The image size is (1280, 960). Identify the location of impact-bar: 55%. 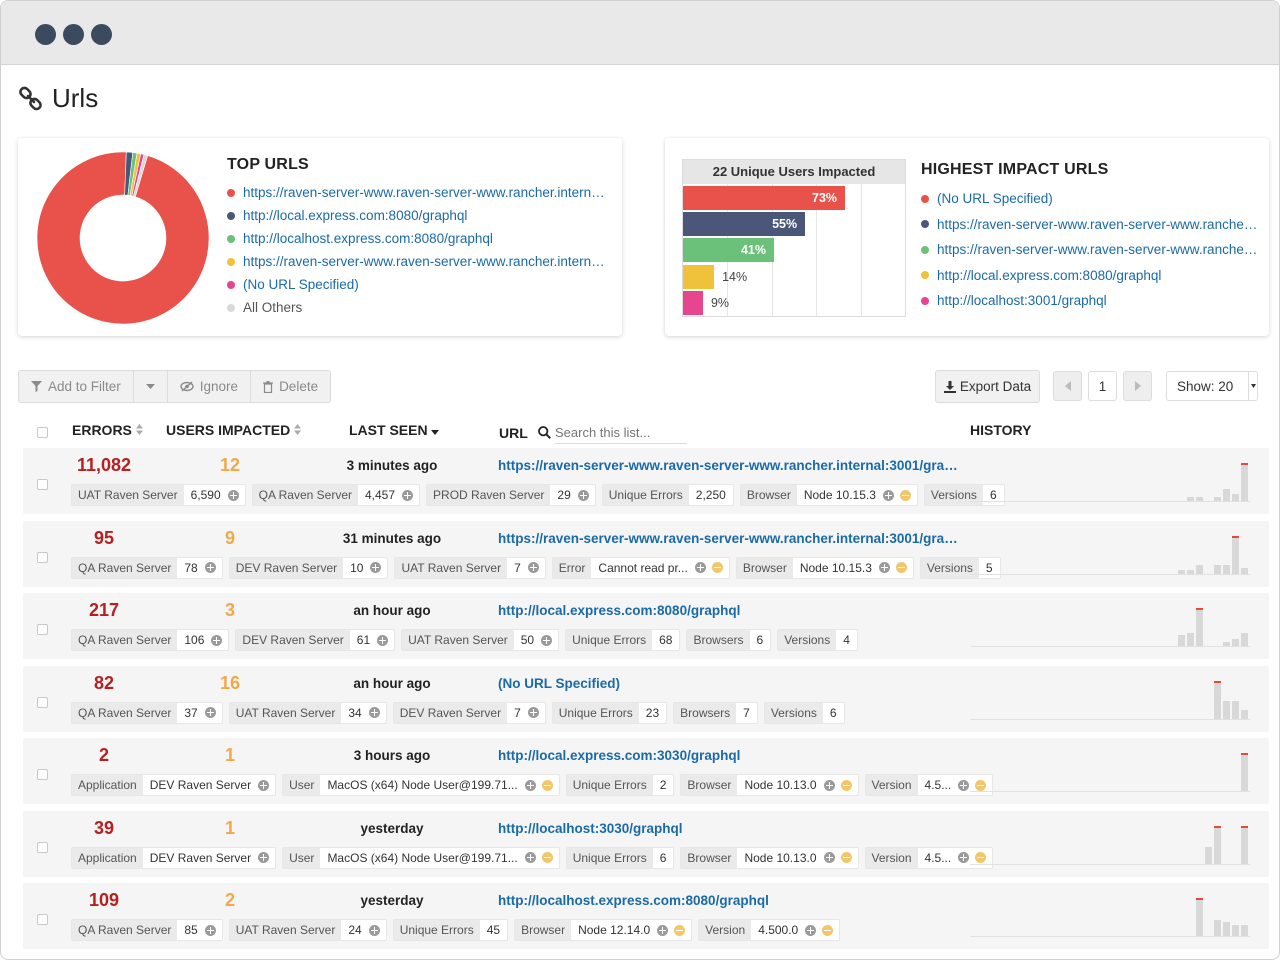
(744, 224).